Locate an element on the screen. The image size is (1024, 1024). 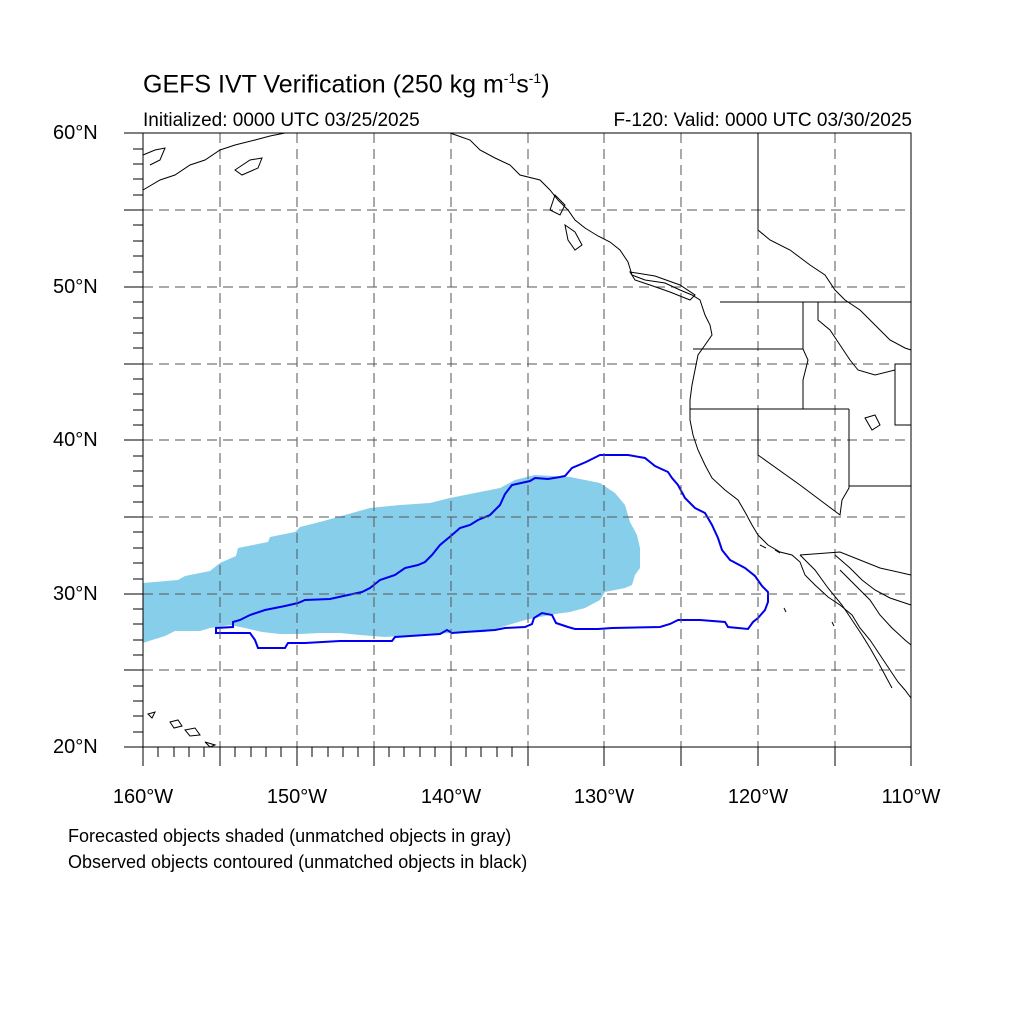
map-title: GEFS IVT Verification (250 kg m-1s-1) is located at coordinates (346, 84).